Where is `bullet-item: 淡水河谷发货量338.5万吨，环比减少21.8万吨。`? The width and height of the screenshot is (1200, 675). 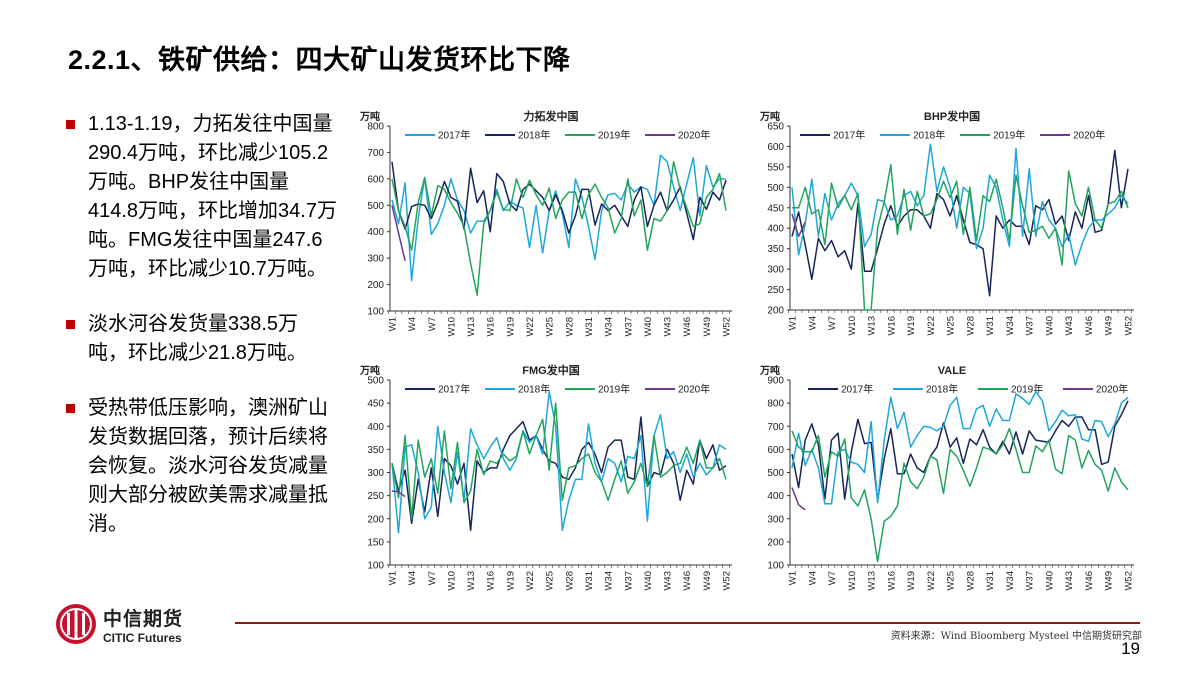 bullet-item: 淡水河谷发货量338.5万吨，环比减少21.8万吨。 is located at coordinates (199, 339).